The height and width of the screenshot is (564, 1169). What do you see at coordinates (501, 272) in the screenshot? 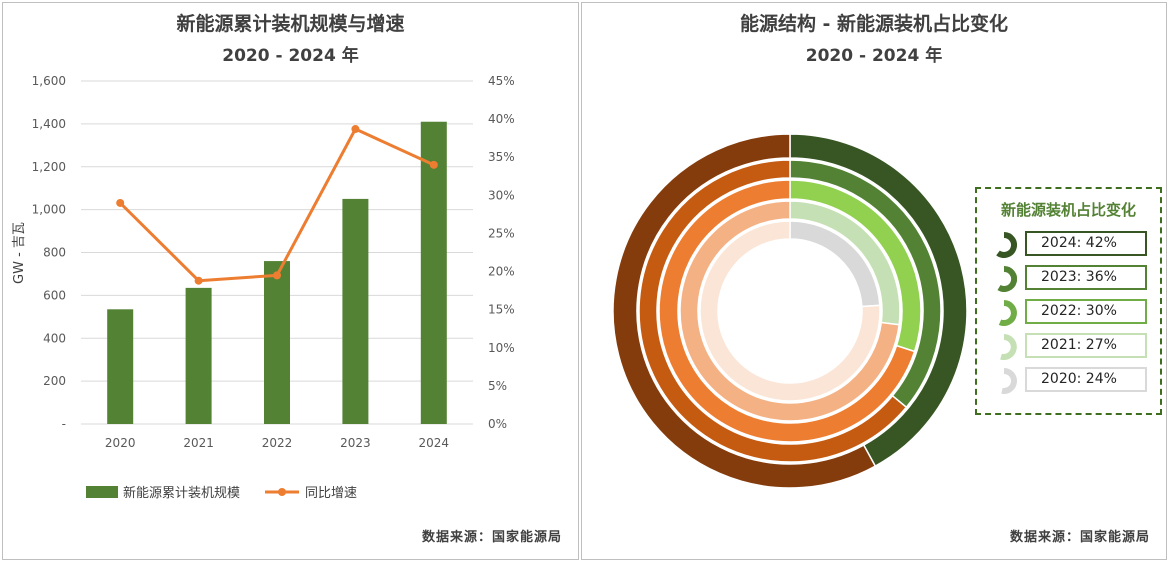
I see `y2-tick-label: 20%` at bounding box center [501, 272].